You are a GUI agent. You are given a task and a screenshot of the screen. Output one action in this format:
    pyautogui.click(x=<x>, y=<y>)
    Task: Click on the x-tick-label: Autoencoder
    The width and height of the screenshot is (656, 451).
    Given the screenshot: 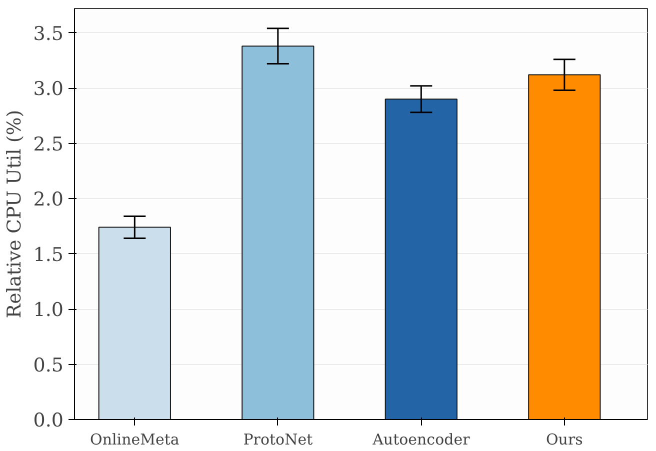 What is the action you would take?
    pyautogui.click(x=421, y=439)
    